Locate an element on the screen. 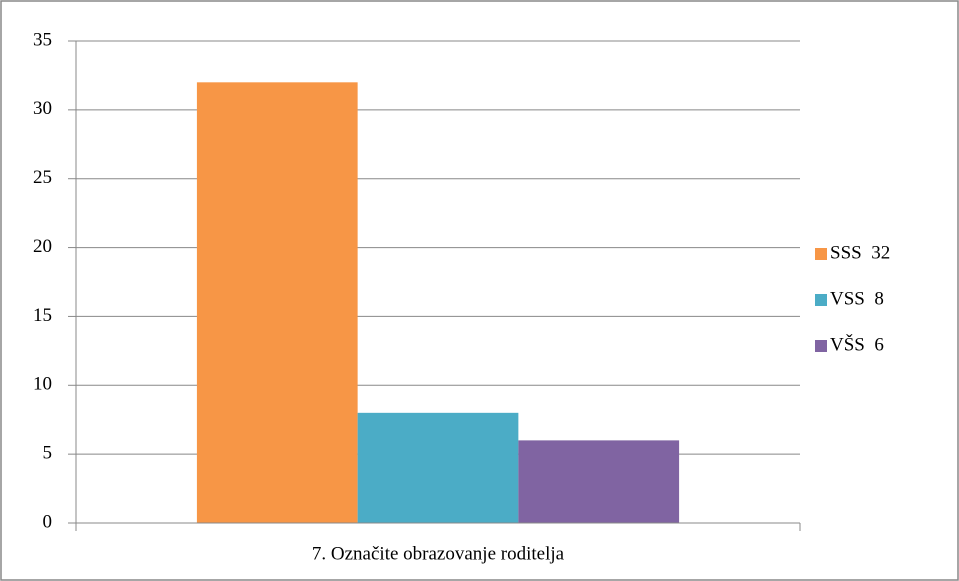 This screenshot has width=959, height=581. y-tick-label: 0 is located at coordinates (48, 521).